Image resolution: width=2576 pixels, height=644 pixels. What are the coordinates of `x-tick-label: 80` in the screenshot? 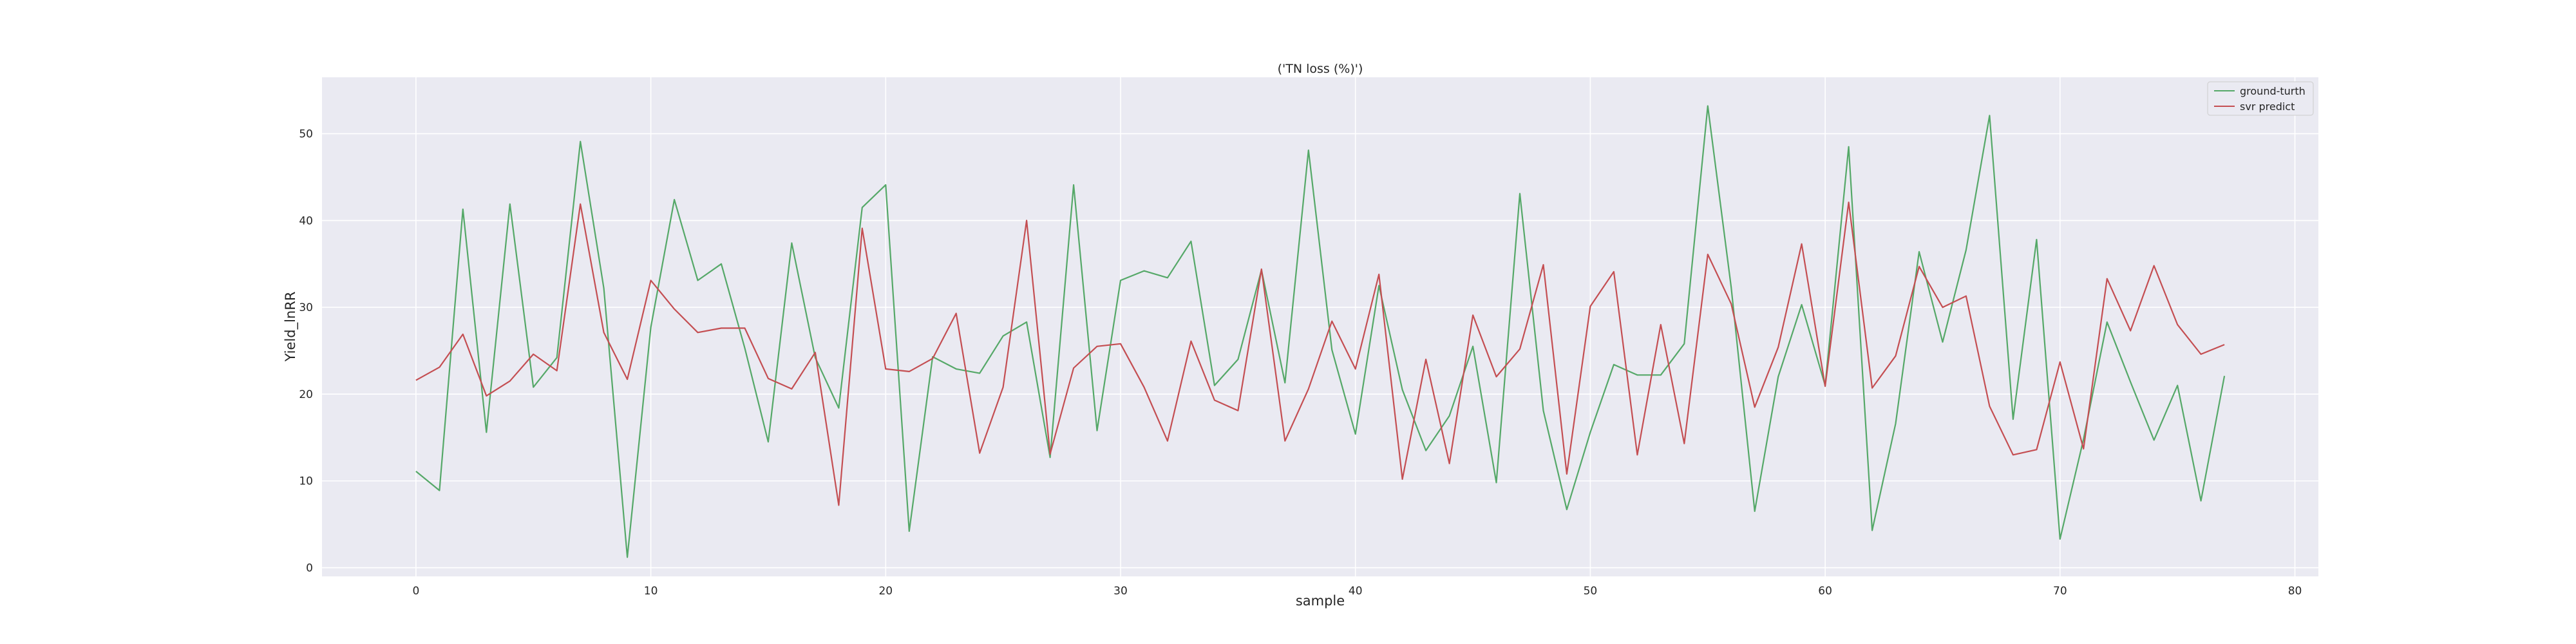 It's located at (2295, 591).